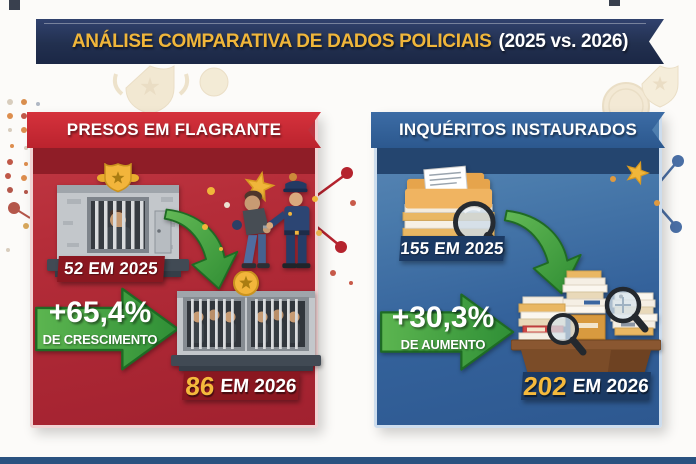  What do you see at coordinates (345, 23) in the screenshot?
I see `banner-highlight-line` at bounding box center [345, 23].